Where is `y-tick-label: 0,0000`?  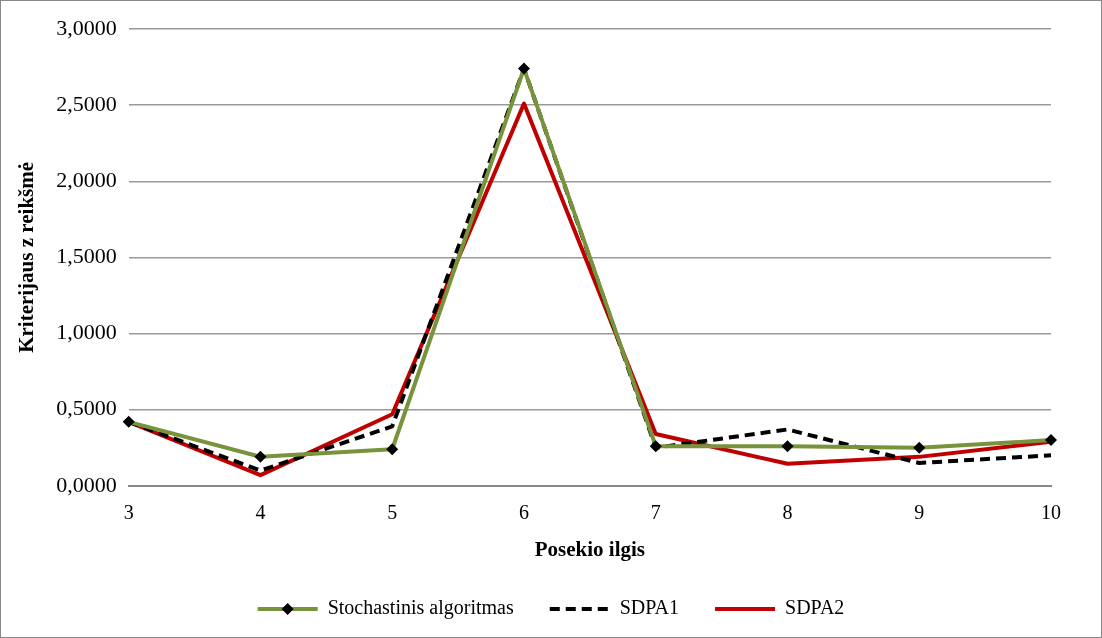
y-tick-label: 0,0000 is located at coordinates (86, 484).